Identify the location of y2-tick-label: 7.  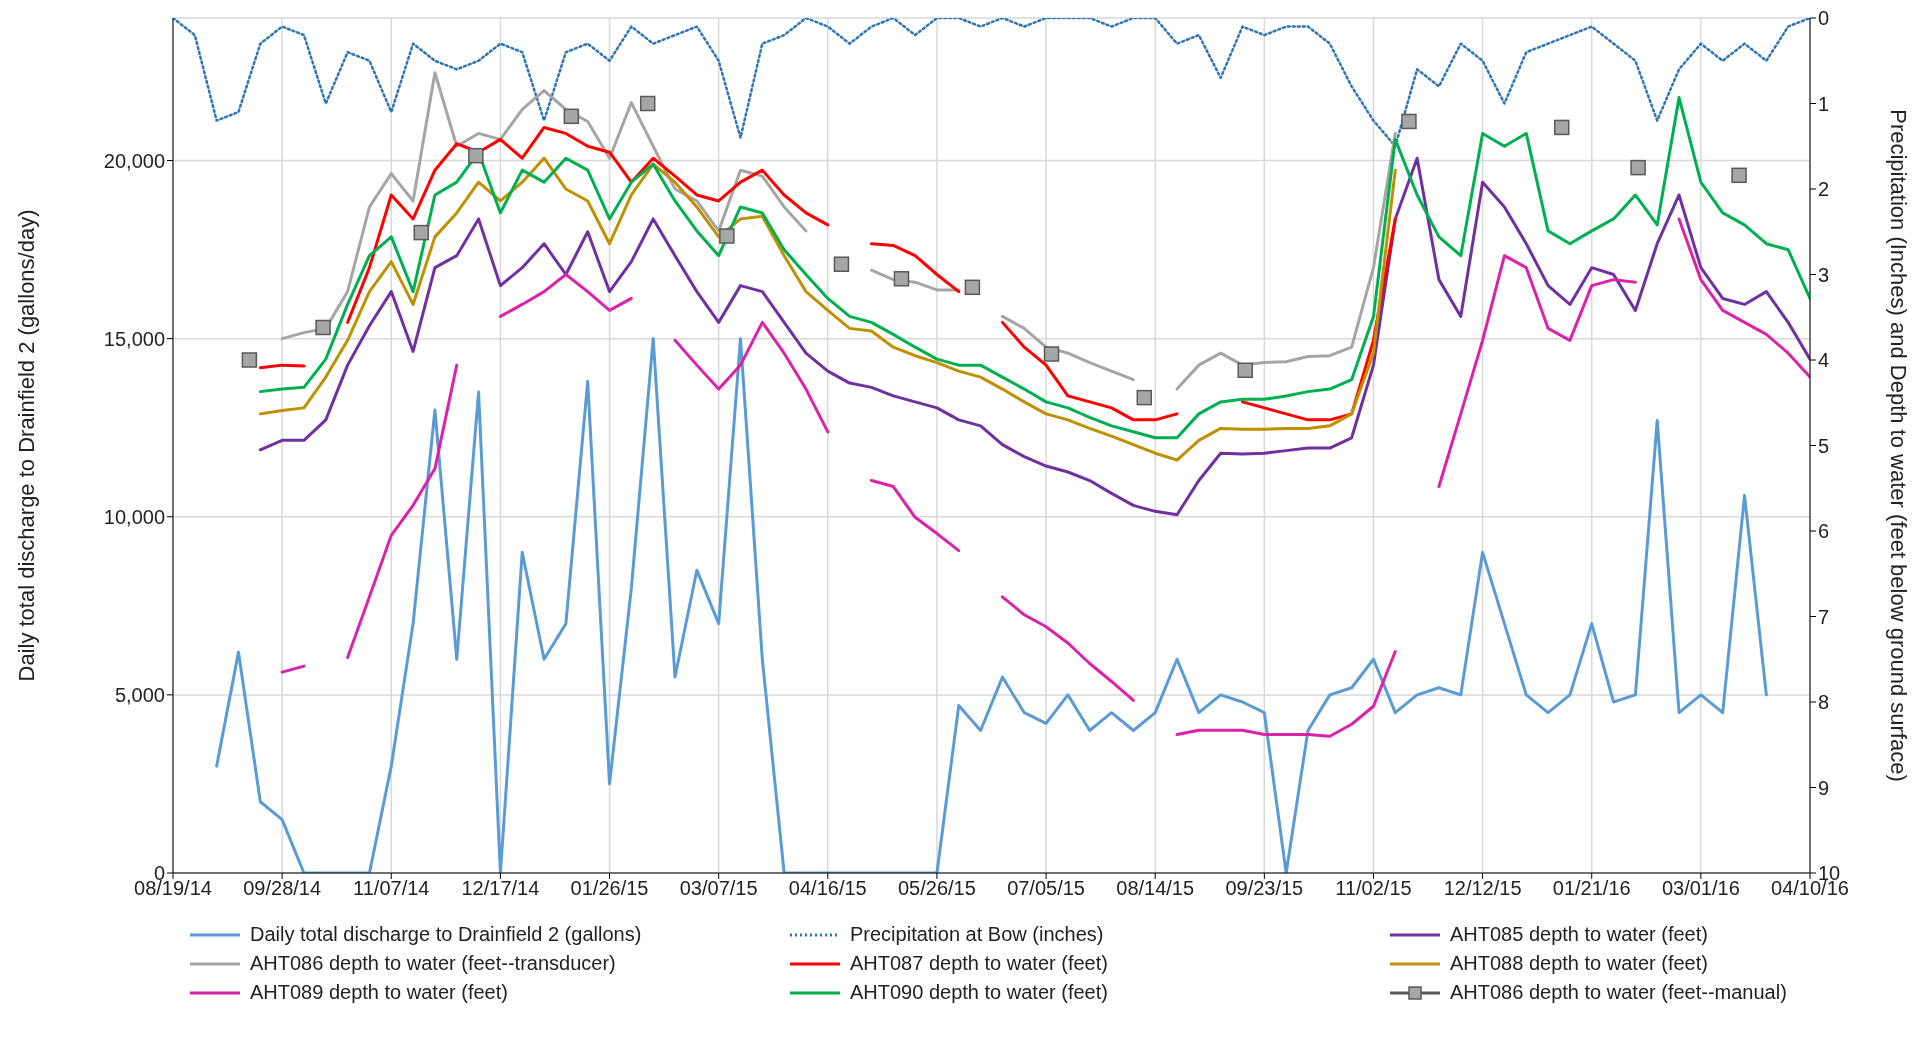
(1824, 616).